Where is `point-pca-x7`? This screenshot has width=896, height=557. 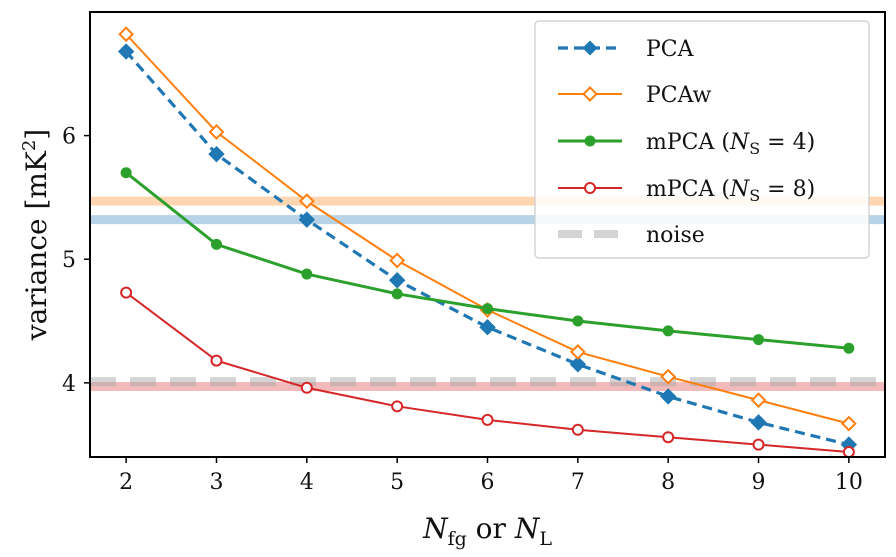 point-pca-x7 is located at coordinates (578, 364).